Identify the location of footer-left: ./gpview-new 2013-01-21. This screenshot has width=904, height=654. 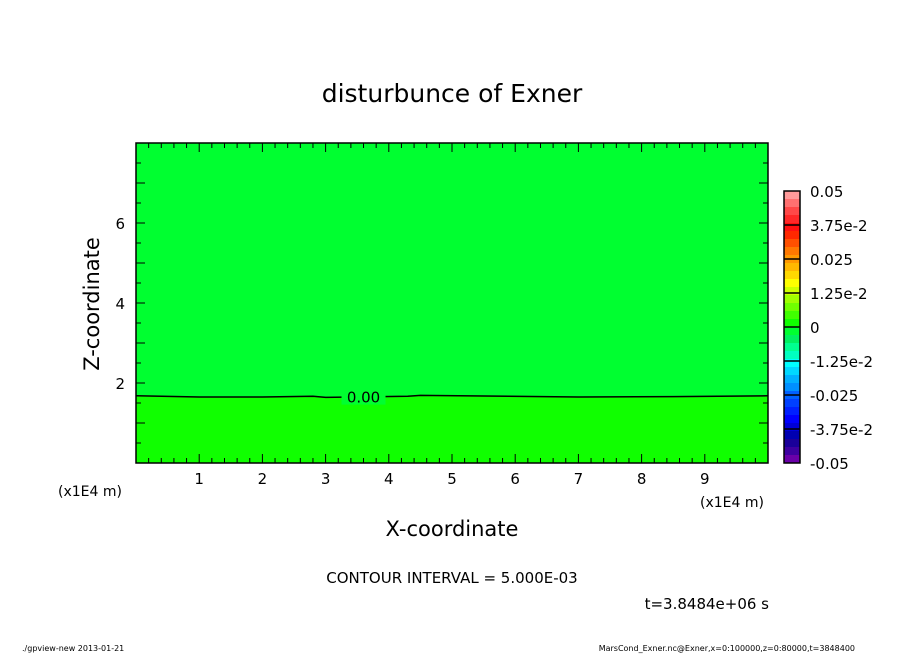
(73, 648).